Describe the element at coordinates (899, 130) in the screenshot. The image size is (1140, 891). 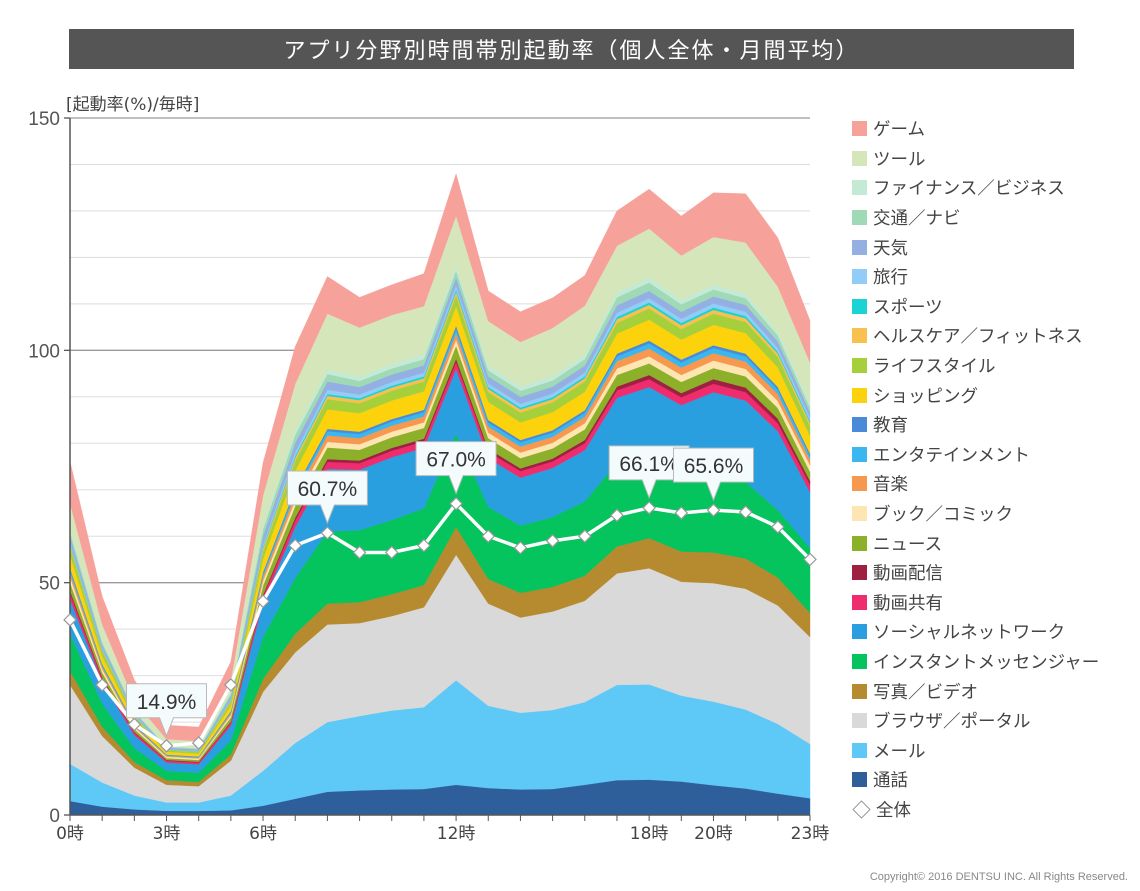
I see `legend-label: ゲーム` at that location.